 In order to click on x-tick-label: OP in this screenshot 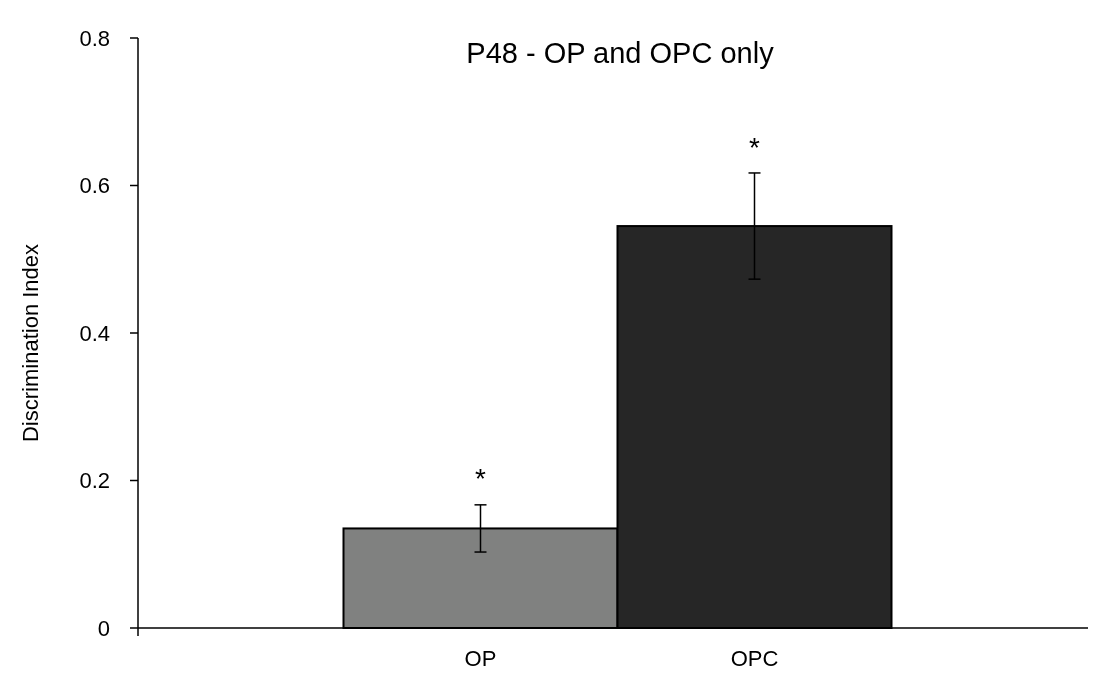, I will do `click(480, 658)`.